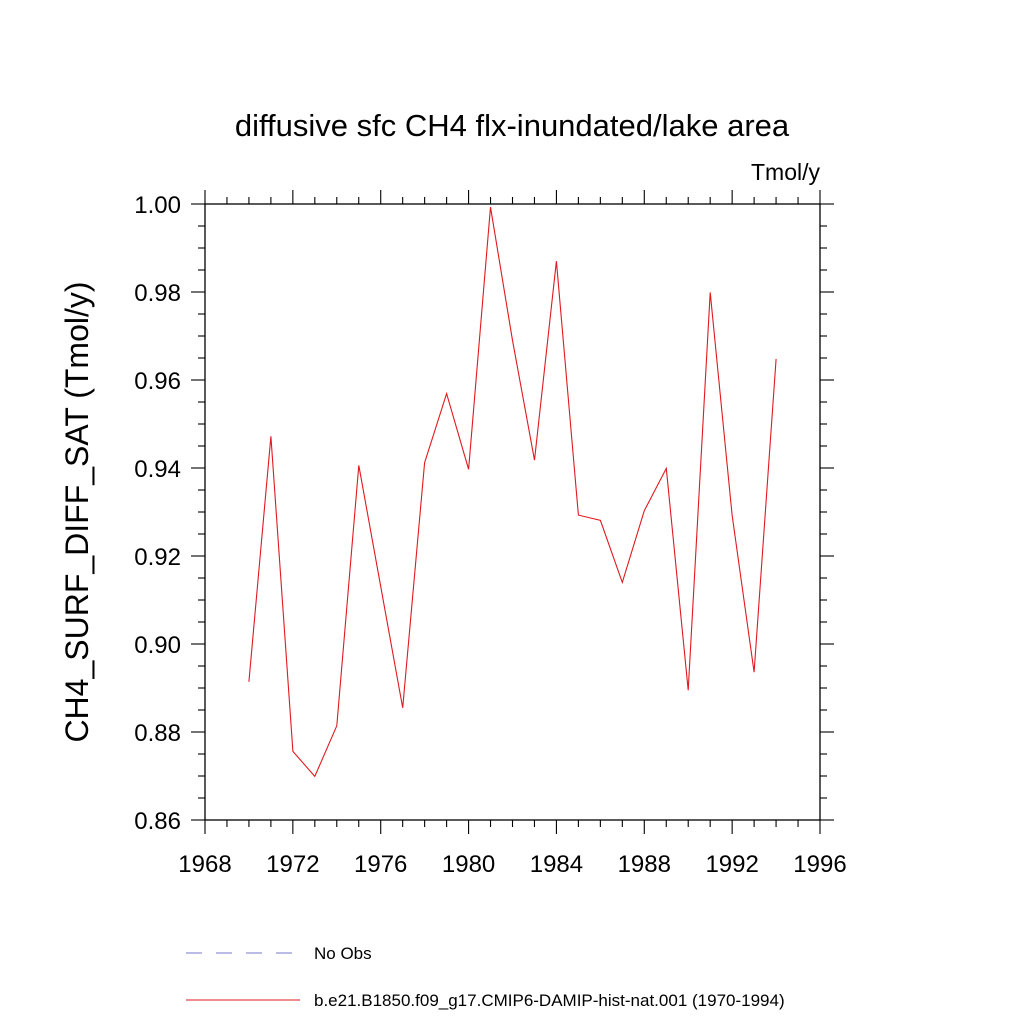  Describe the element at coordinates (343, 953) in the screenshot. I see `legend-label-no-obs: No Obs` at that location.